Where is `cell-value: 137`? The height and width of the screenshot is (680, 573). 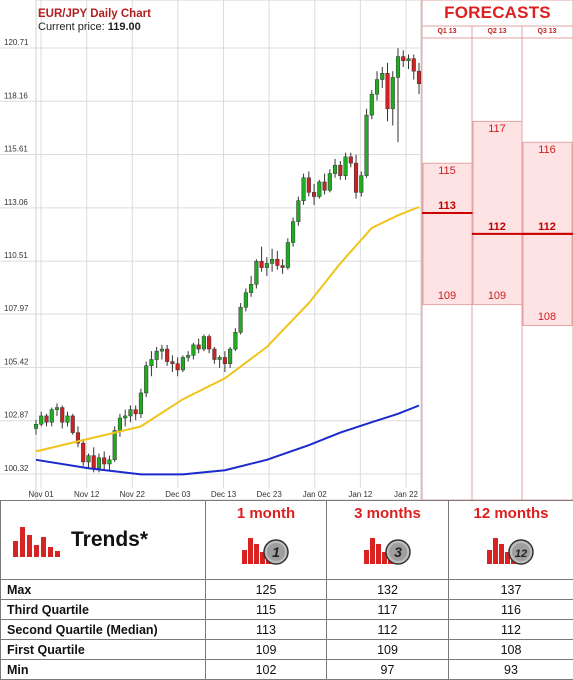 cell-value: 137 is located at coordinates (511, 590).